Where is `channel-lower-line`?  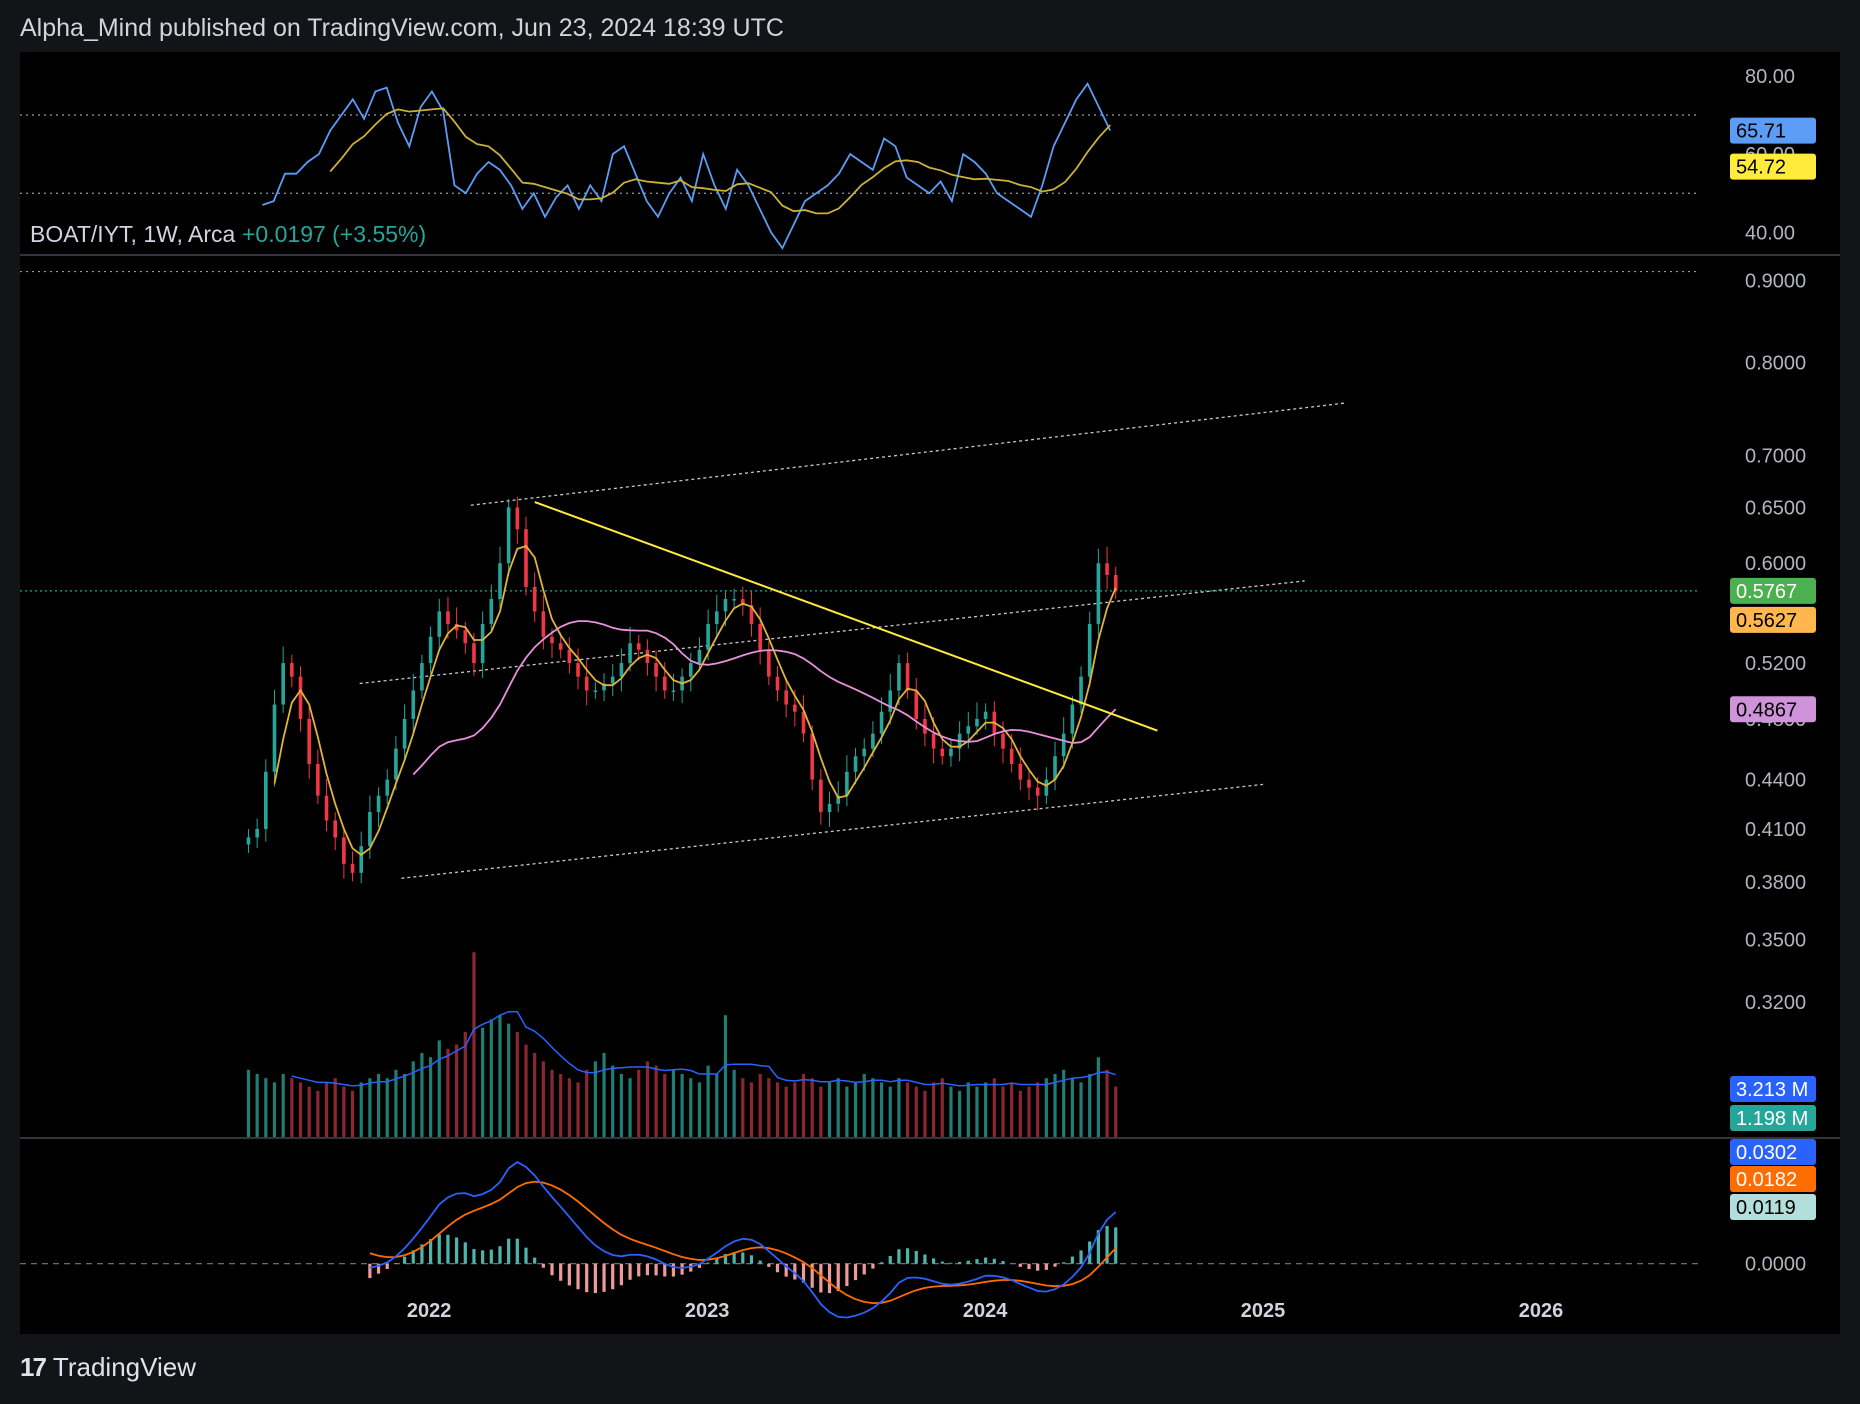 channel-lower-line is located at coordinates (832, 831).